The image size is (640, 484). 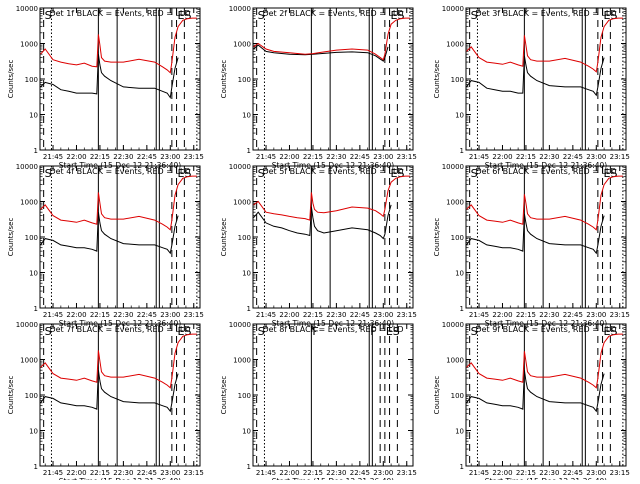 I want to click on panel-title: Det 1f BLACK = Events, RED = LLD, so click(x=119, y=13).